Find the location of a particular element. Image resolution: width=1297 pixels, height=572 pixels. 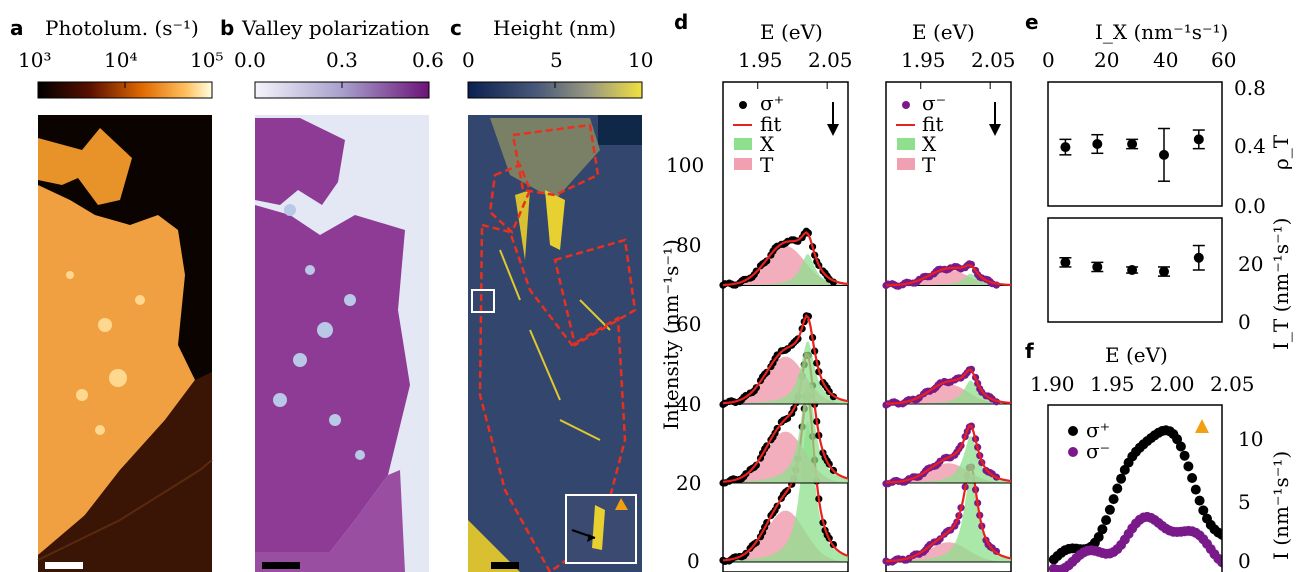

legend-x-swatch-right is located at coordinates (906, 144).